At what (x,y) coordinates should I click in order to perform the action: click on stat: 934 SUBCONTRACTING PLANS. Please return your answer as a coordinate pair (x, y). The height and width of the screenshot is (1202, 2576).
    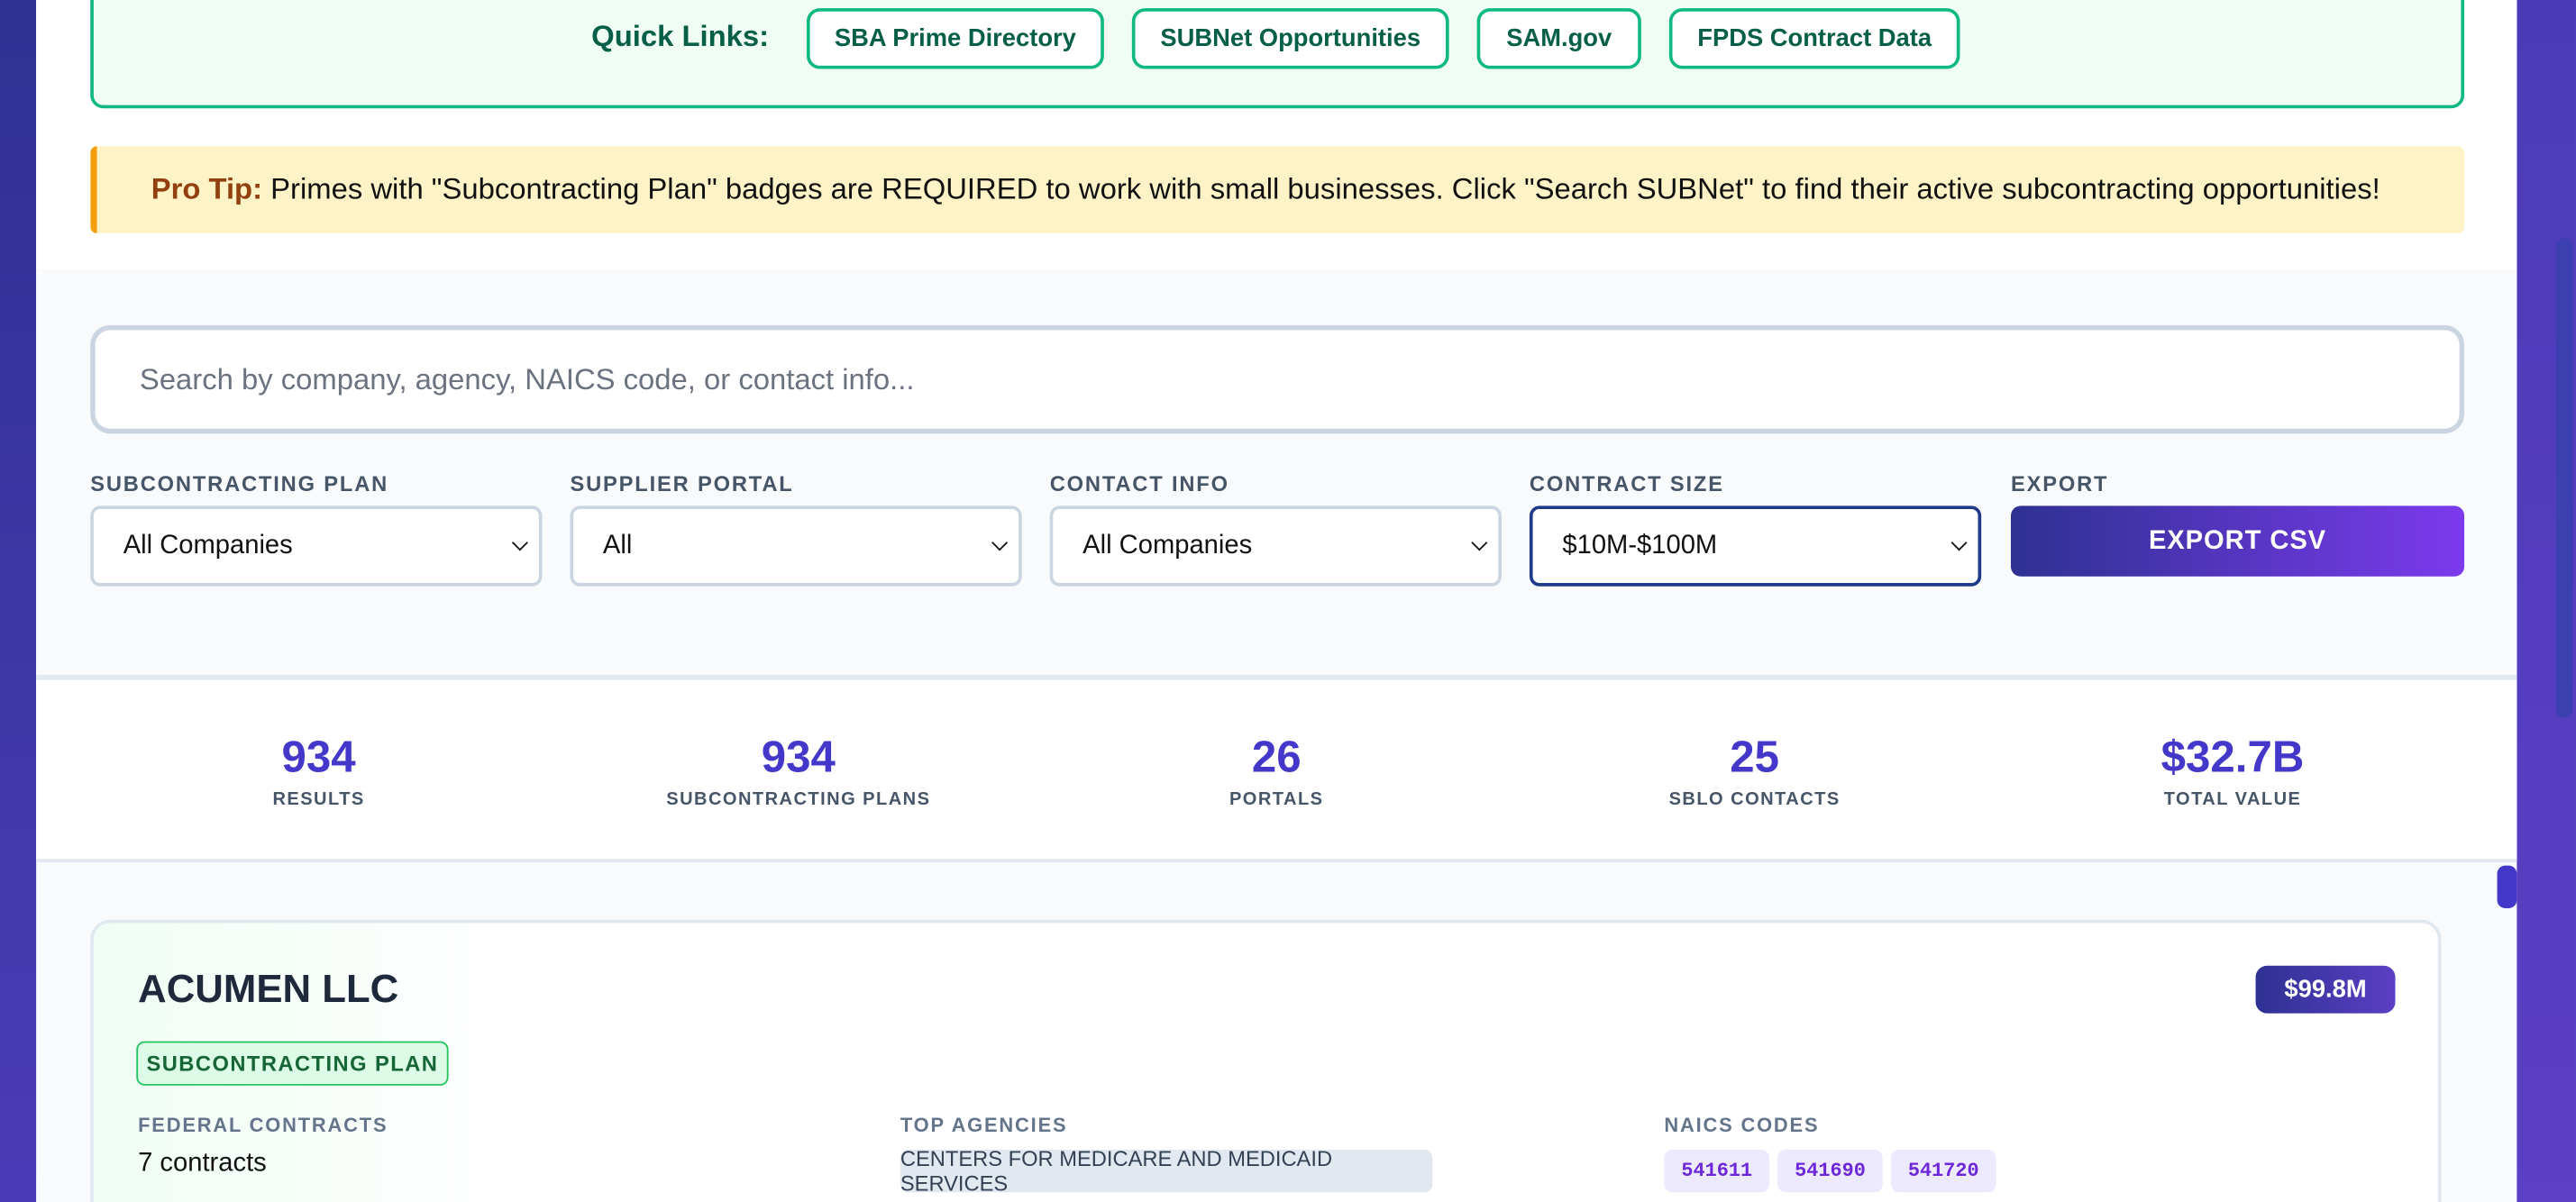
    Looking at the image, I should click on (799, 771).